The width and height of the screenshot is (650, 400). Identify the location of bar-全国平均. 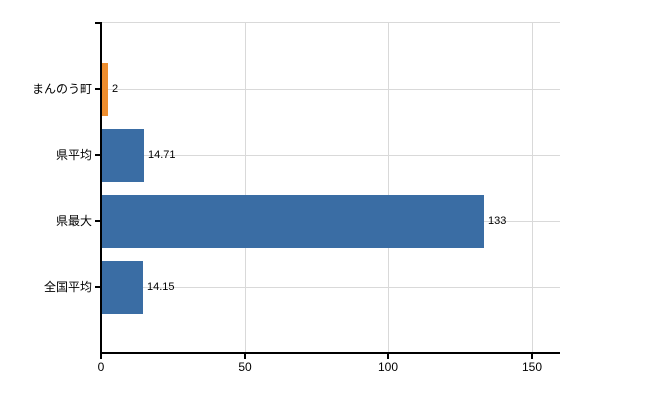
(122, 287).